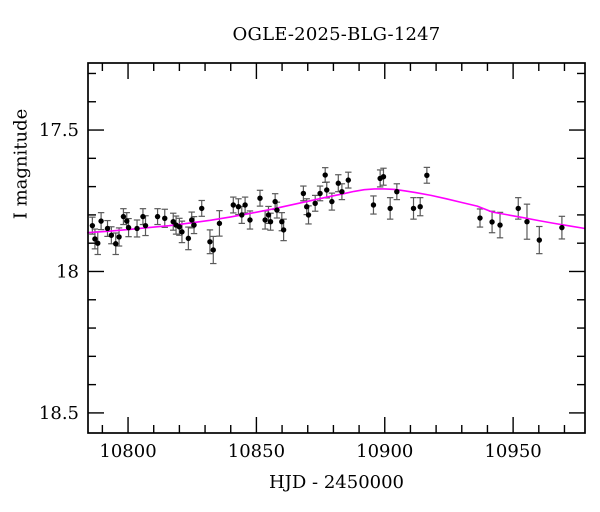 Image resolution: width=600 pixels, height=512 pixels. Describe the element at coordinates (512, 451) in the screenshot. I see `x-tick-label: 10950` at that location.